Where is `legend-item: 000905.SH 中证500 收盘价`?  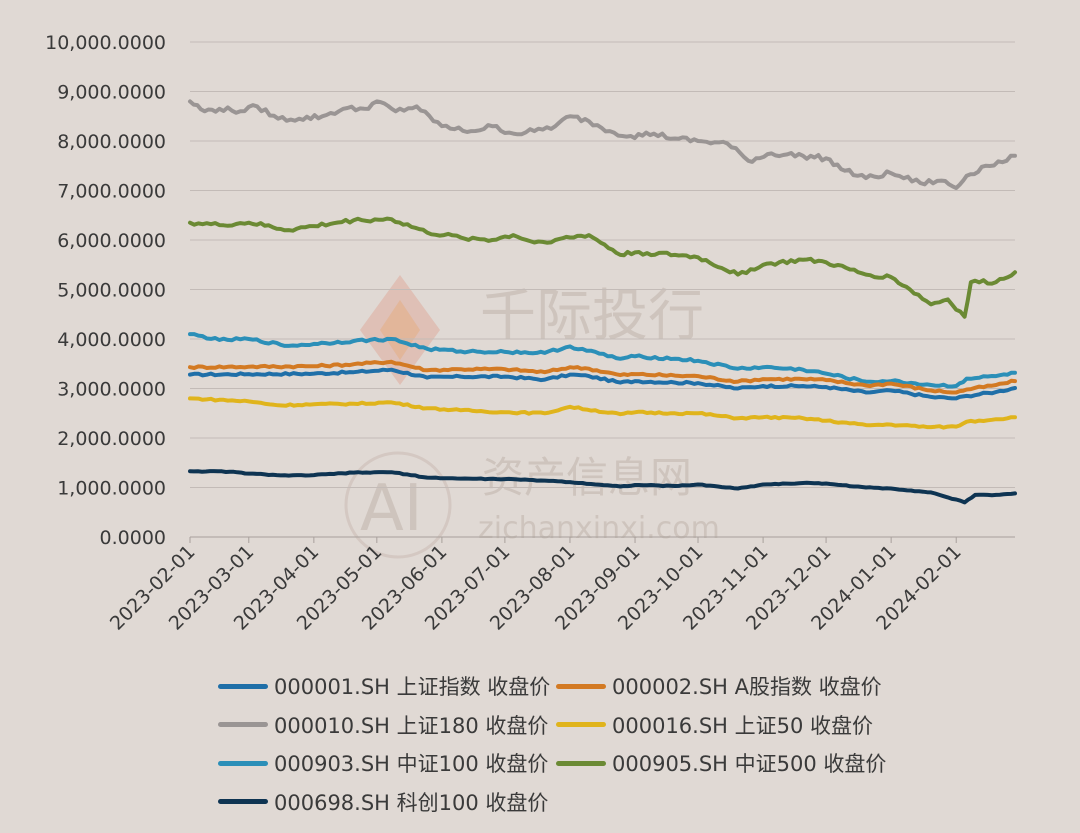
legend-item: 000905.SH 中证500 收盘价 is located at coordinates (721, 763).